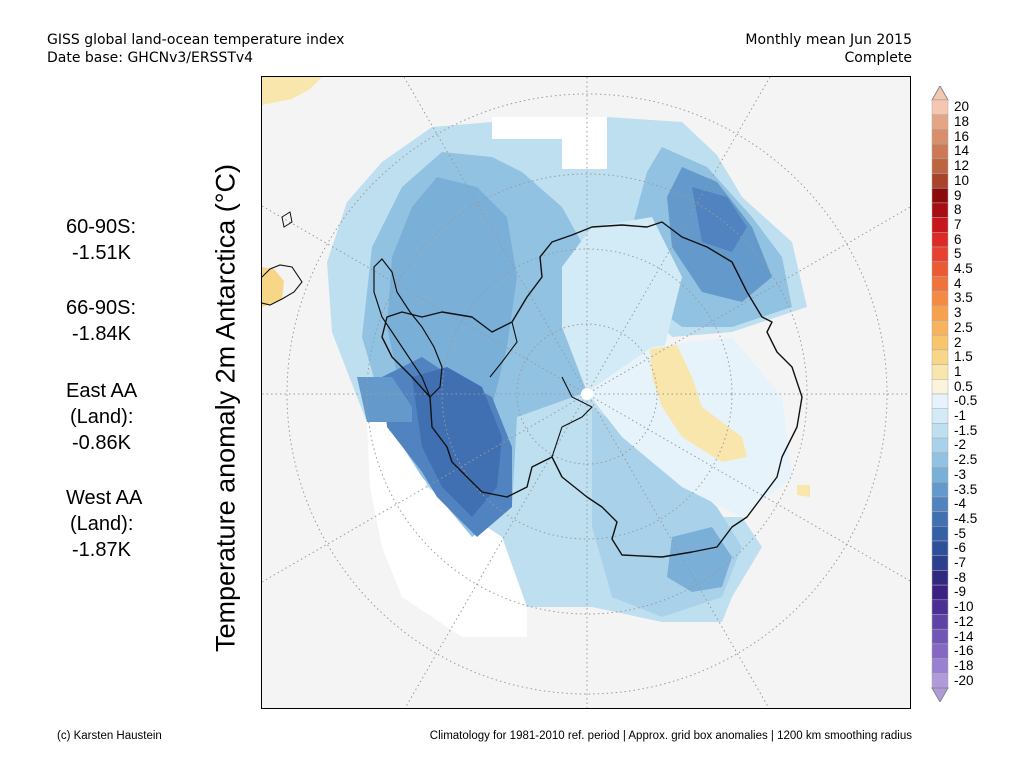 This screenshot has width=1024, height=768. I want to click on colorbar-tick-label: -8, so click(960, 577).